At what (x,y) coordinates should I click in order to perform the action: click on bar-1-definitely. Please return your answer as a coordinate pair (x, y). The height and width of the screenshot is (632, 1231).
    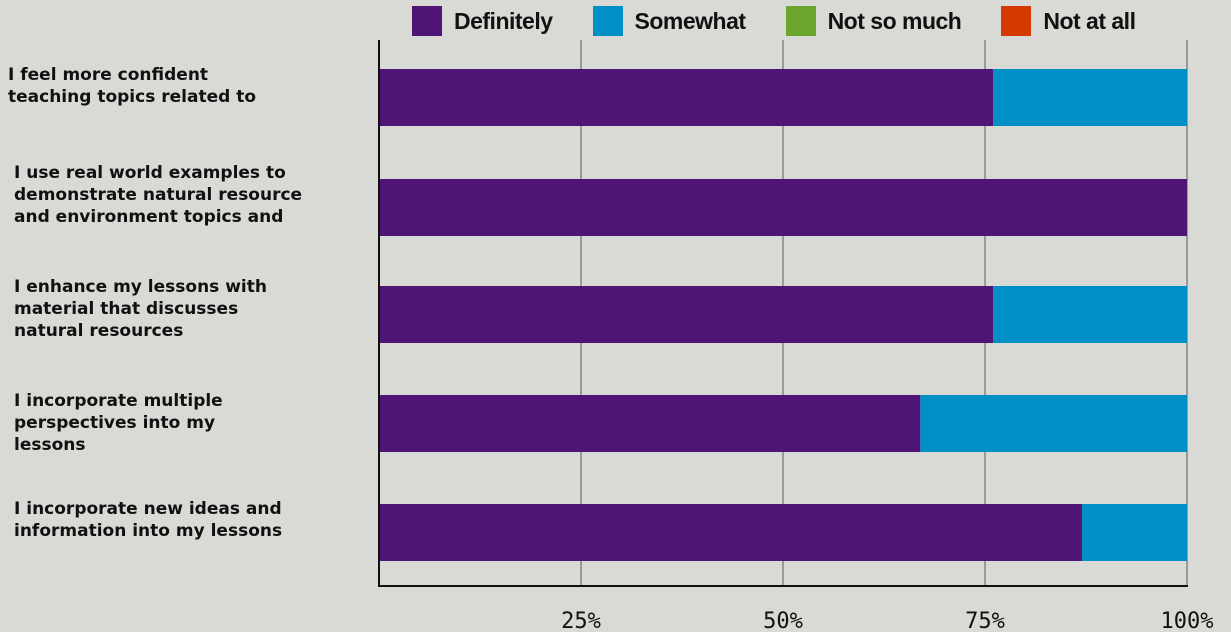
    Looking at the image, I should click on (686, 97).